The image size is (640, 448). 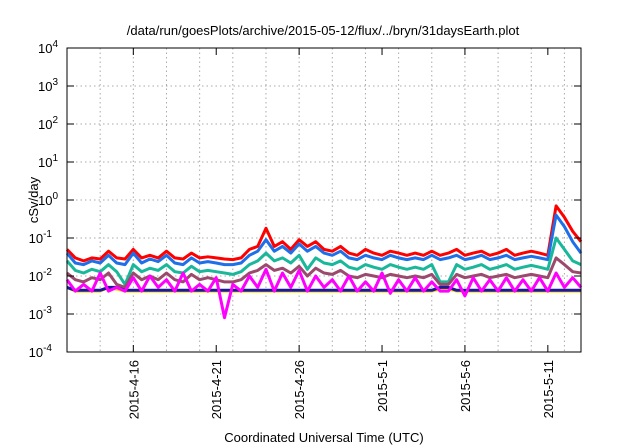 I want to click on y-tick-label: 10⁻⁴, so click(x=41, y=351).